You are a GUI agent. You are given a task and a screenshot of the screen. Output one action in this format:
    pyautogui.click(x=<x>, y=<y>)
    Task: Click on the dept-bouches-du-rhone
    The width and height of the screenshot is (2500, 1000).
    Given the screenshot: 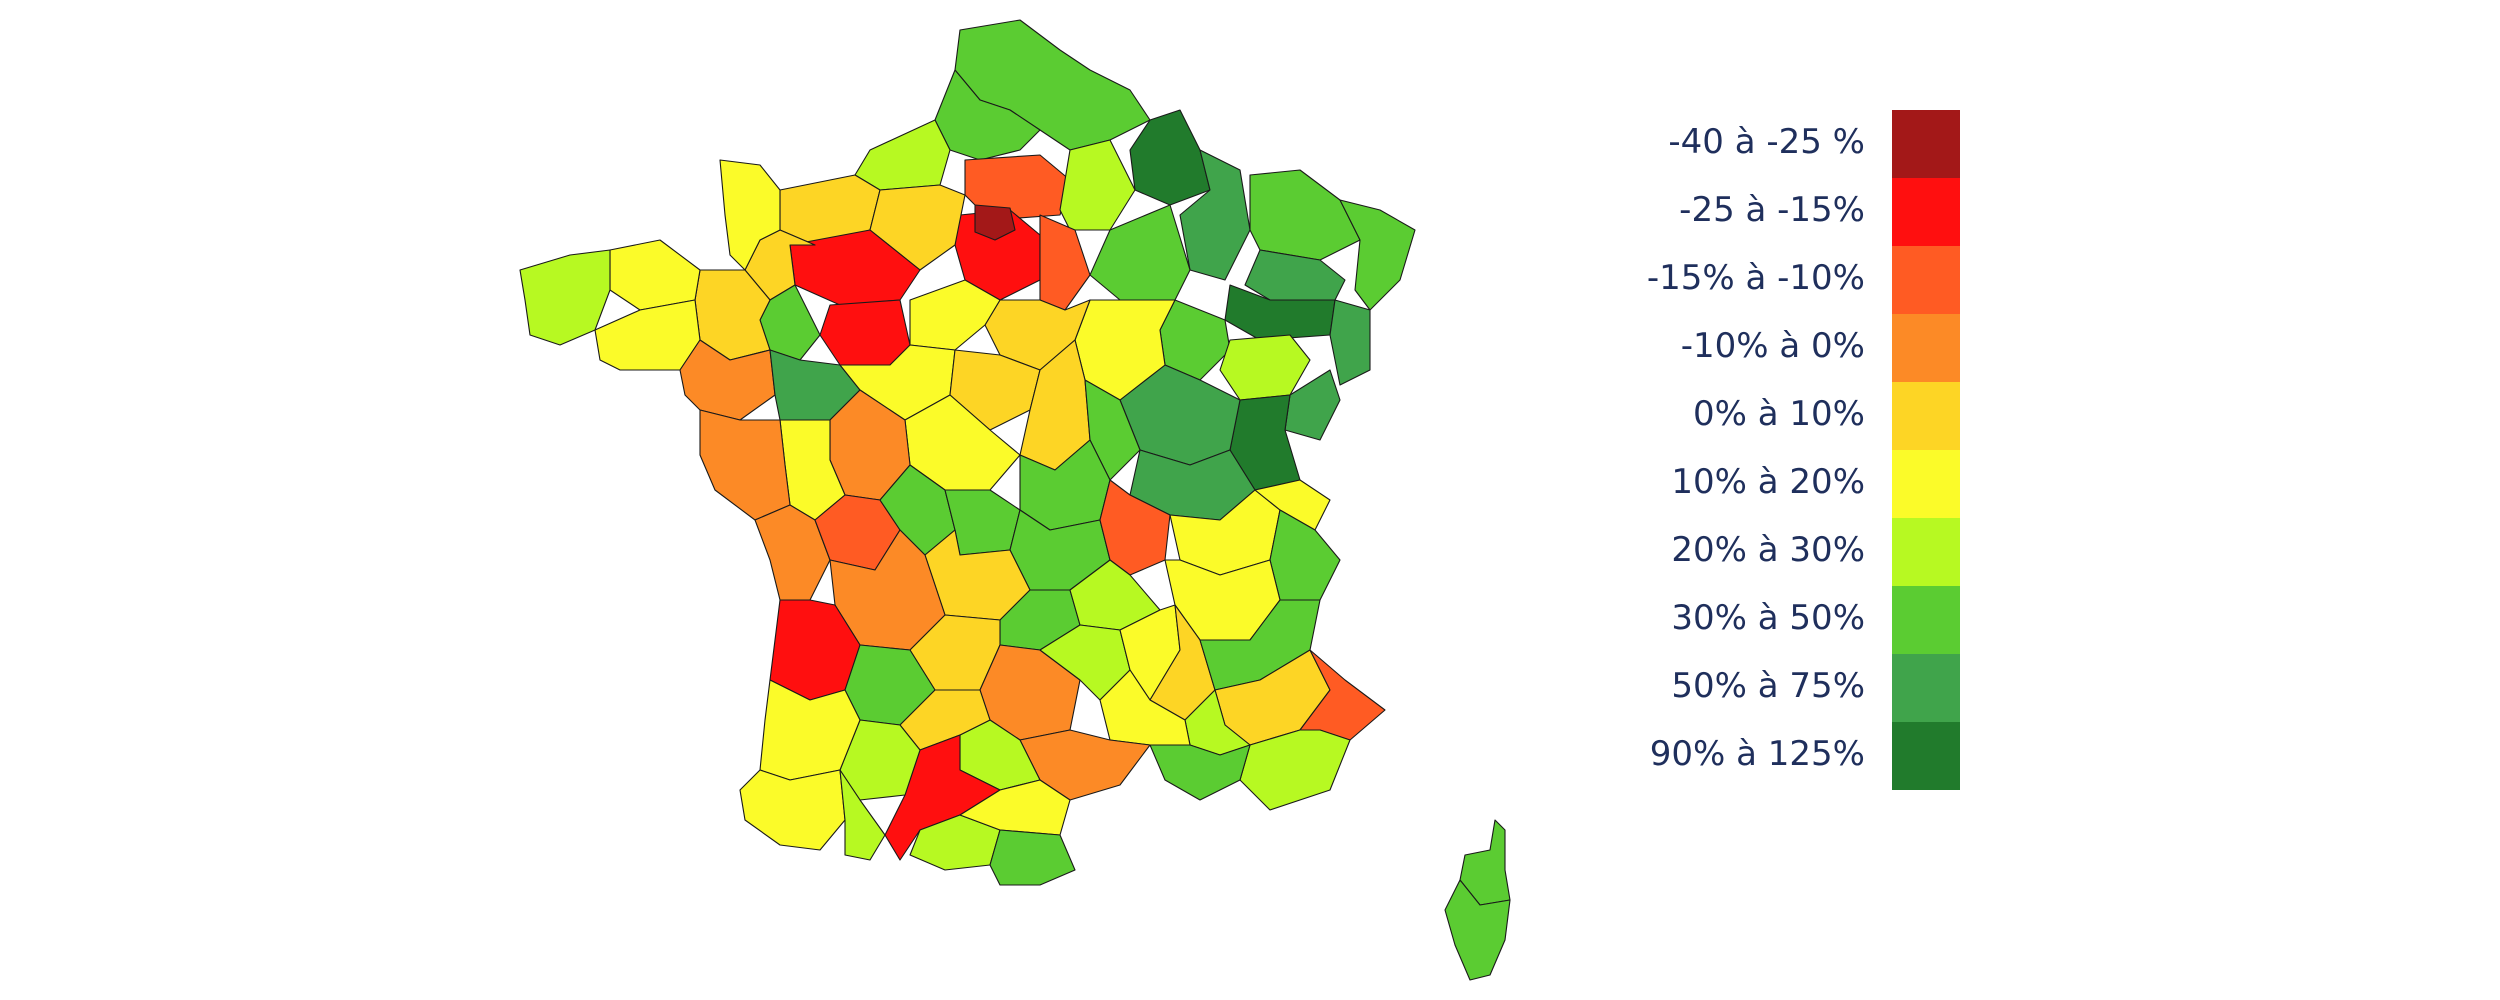 What is the action you would take?
    pyautogui.click(x=1200, y=772)
    